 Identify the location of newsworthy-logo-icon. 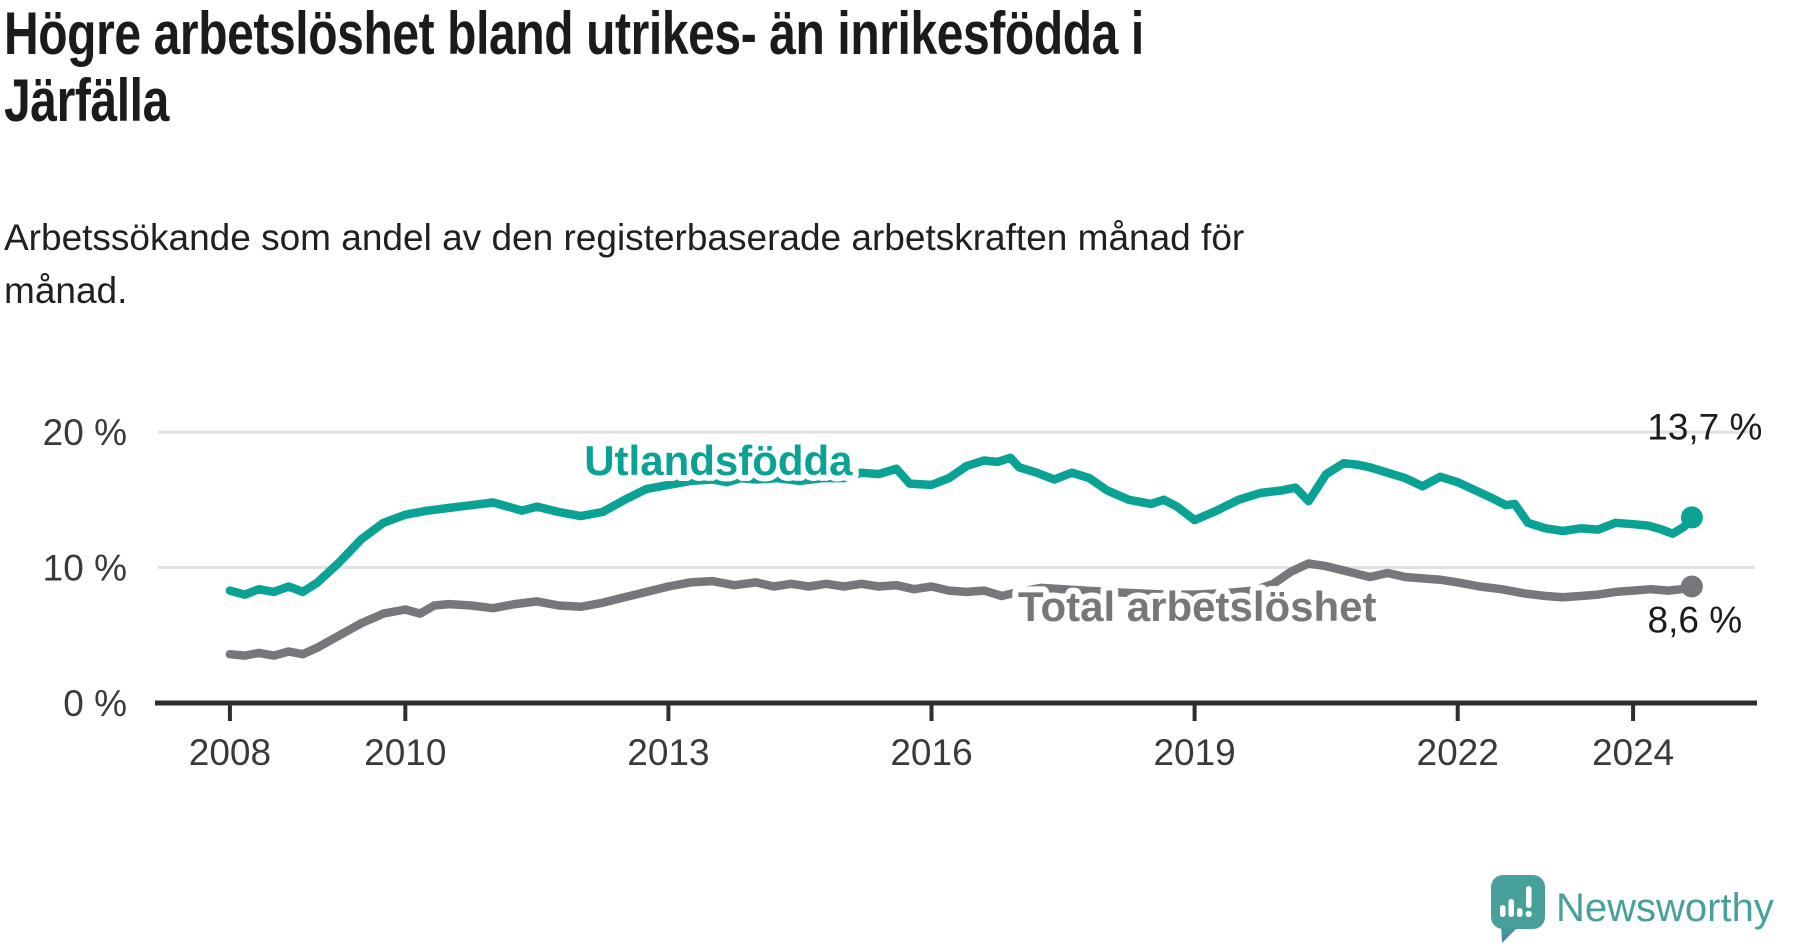
(1518, 909).